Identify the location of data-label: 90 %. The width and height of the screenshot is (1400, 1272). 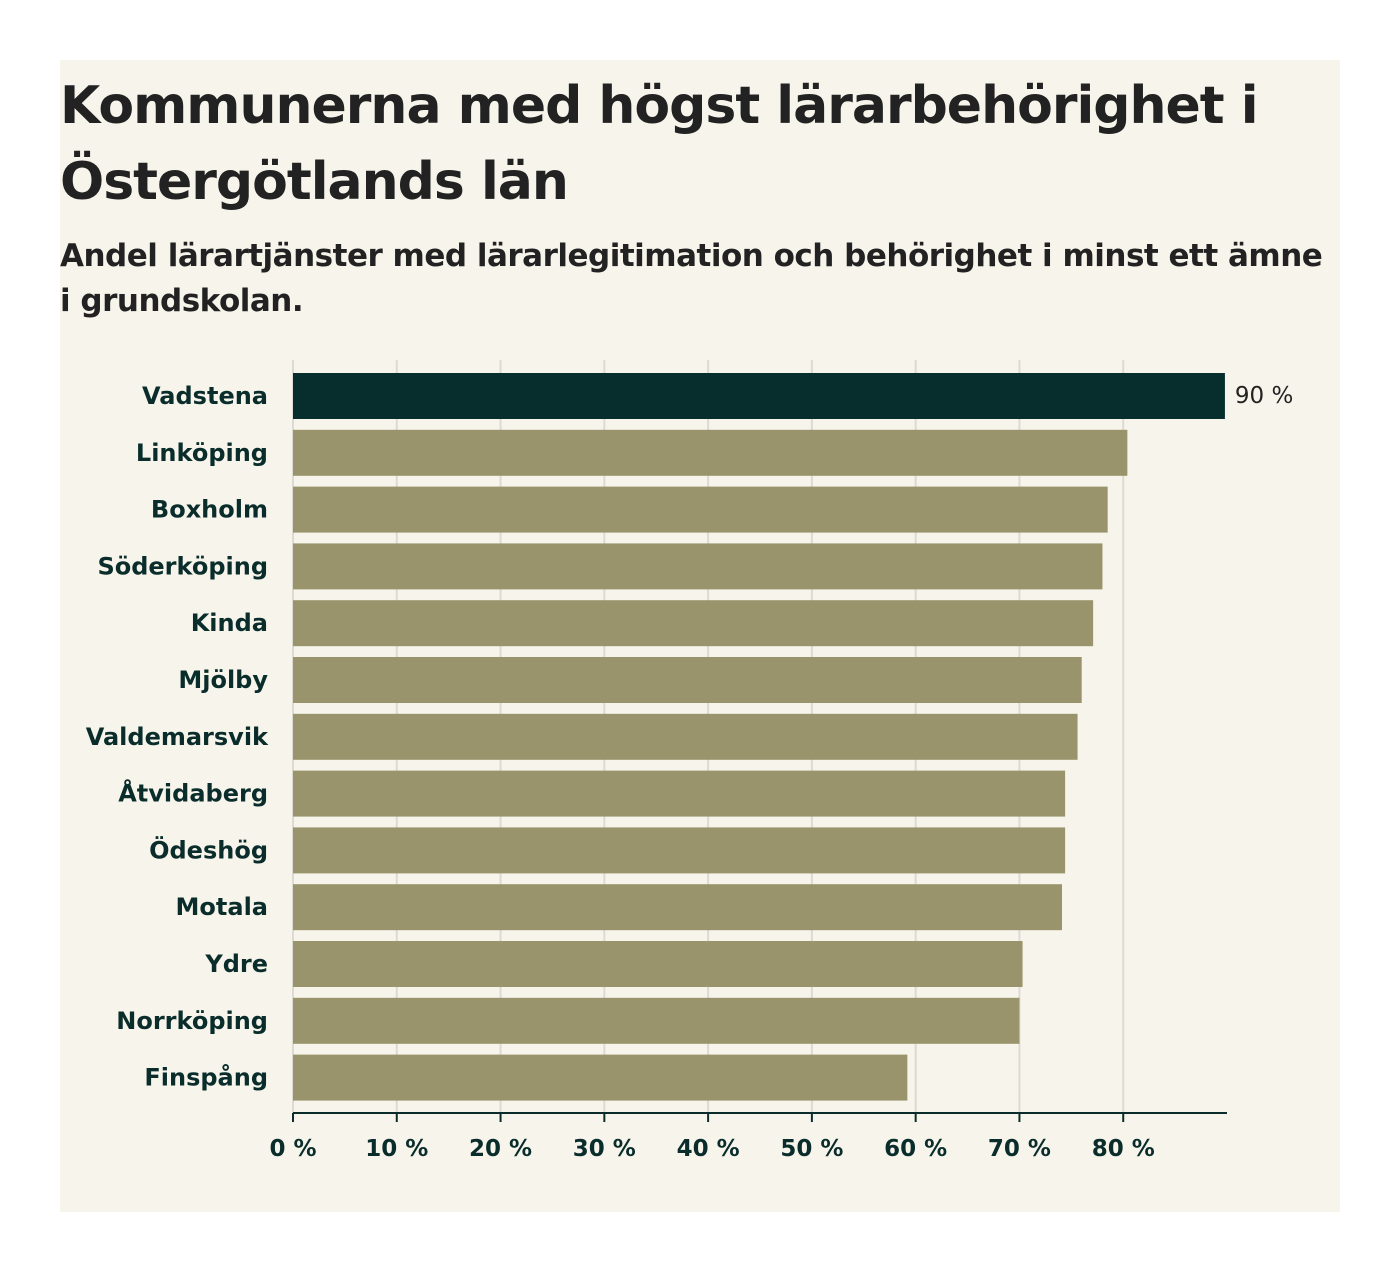
(1264, 396).